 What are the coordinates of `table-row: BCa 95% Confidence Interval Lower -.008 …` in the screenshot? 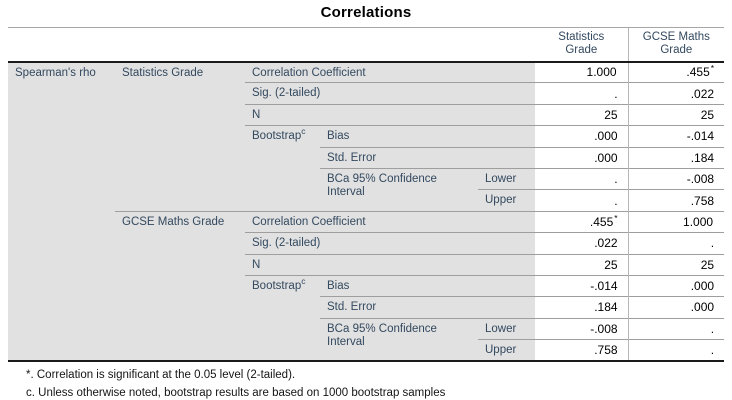 It's located at (366, 339).